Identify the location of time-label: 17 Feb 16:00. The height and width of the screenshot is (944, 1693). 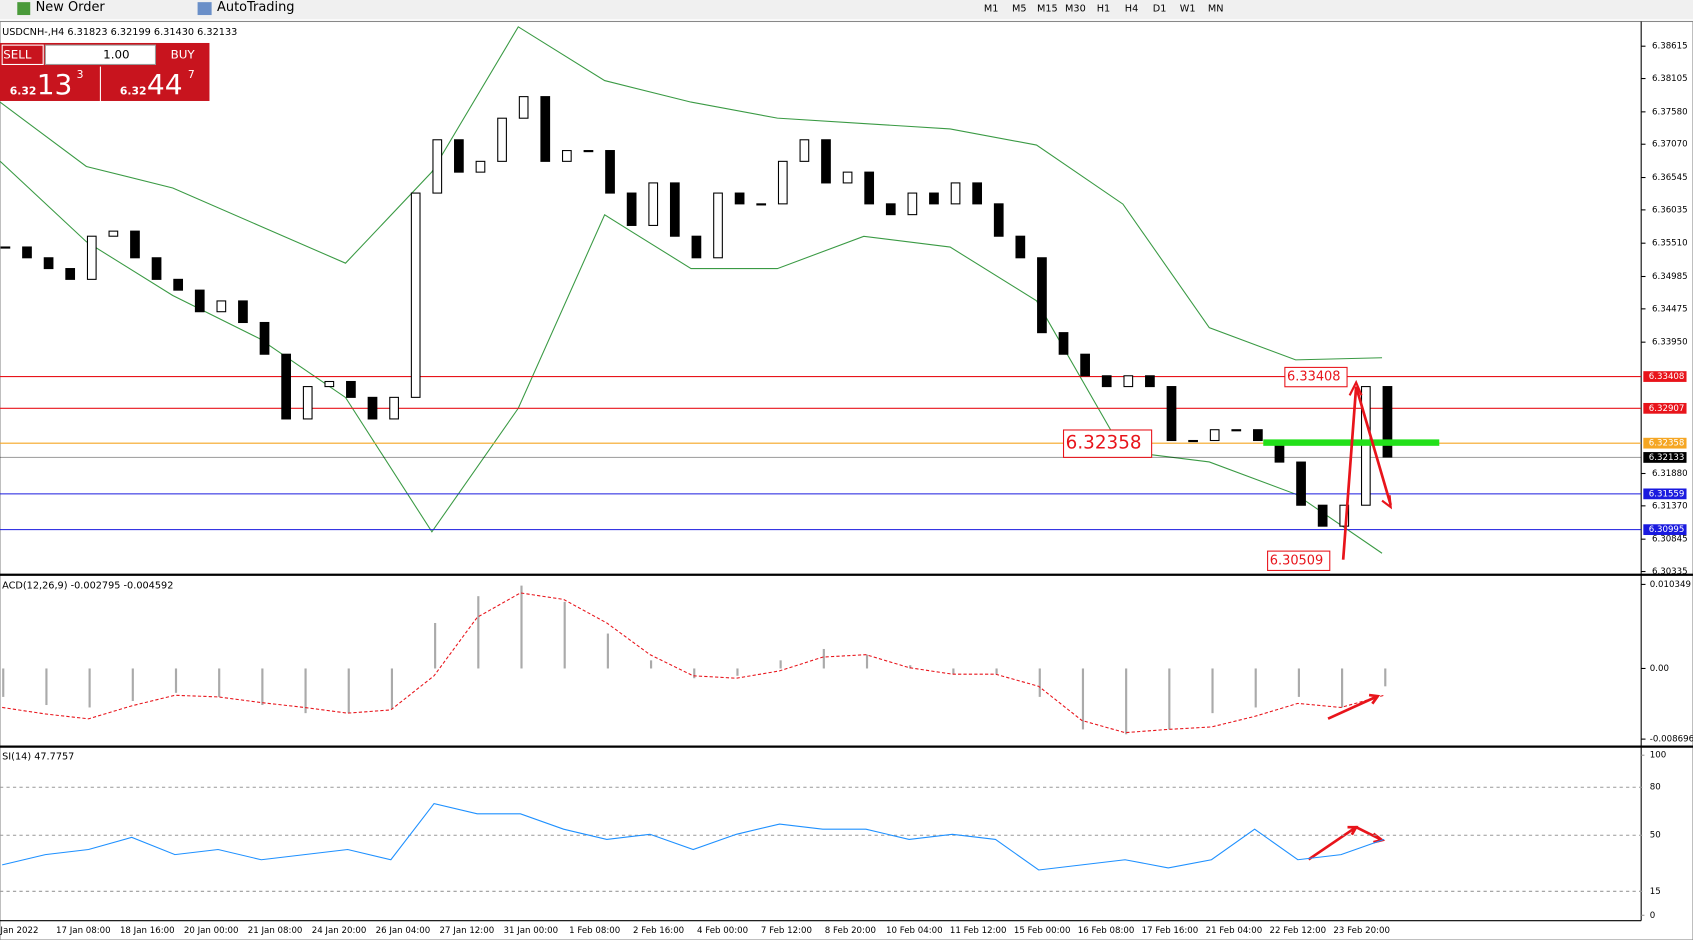
(1170, 931).